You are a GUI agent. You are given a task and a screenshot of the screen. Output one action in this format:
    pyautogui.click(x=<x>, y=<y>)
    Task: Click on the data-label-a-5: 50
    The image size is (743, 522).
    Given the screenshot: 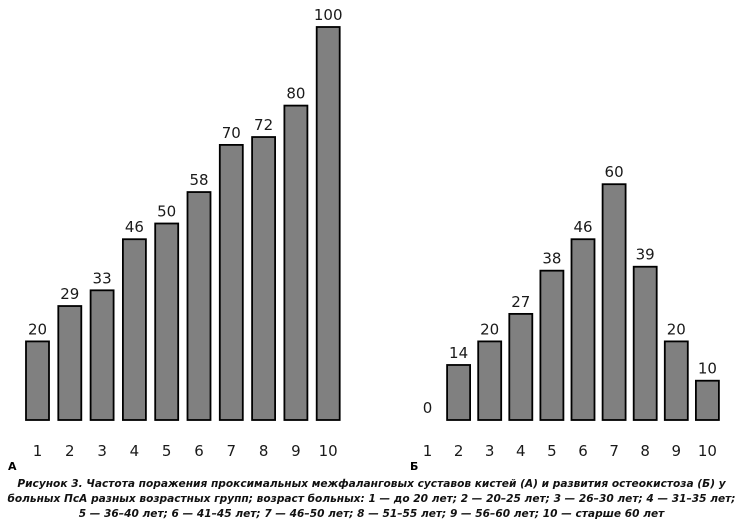 What is the action you would take?
    pyautogui.click(x=166, y=212)
    